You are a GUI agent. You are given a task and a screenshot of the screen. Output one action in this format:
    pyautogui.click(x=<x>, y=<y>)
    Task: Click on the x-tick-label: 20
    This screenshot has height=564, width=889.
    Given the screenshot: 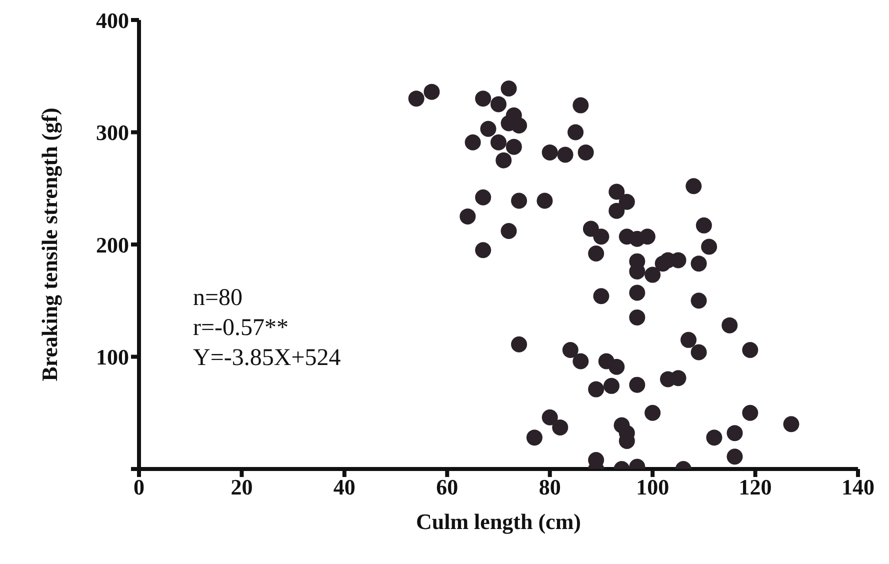 What is the action you would take?
    pyautogui.click(x=241, y=487)
    